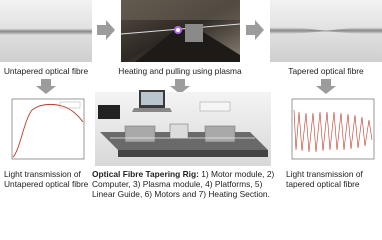  I want to click on plot-caption: tapered optical fibre, so click(323, 184).